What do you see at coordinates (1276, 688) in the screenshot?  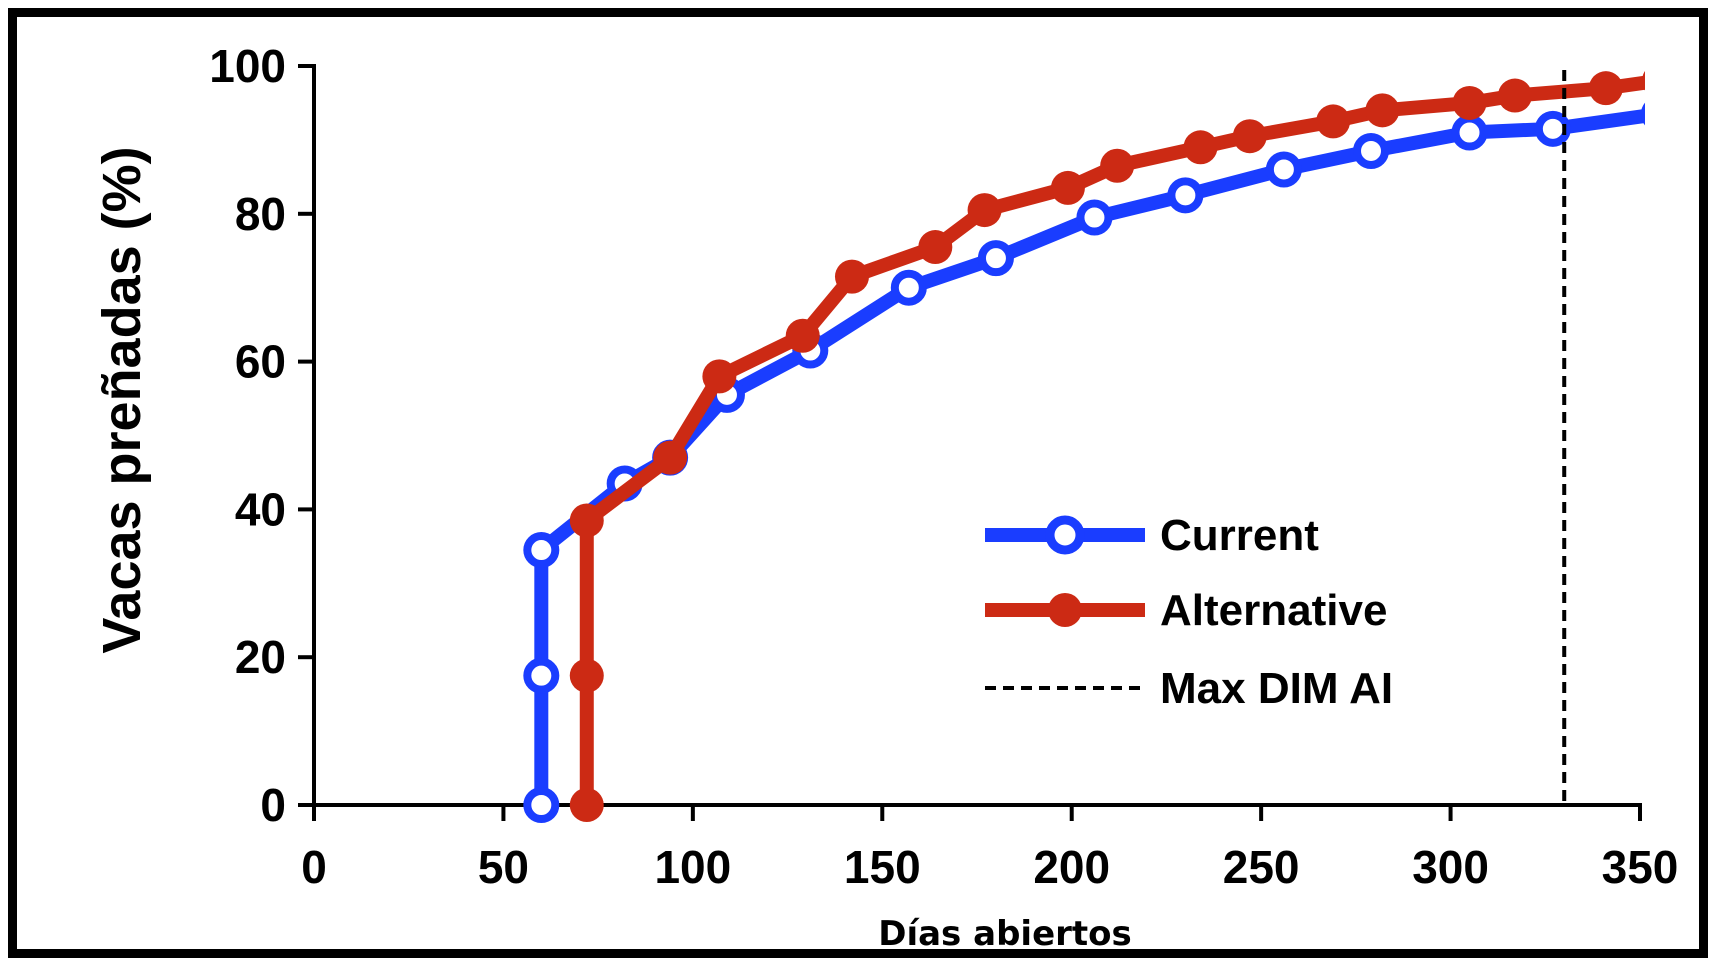 I see `legend-max-dim-ai-label: Max DIM AI` at bounding box center [1276, 688].